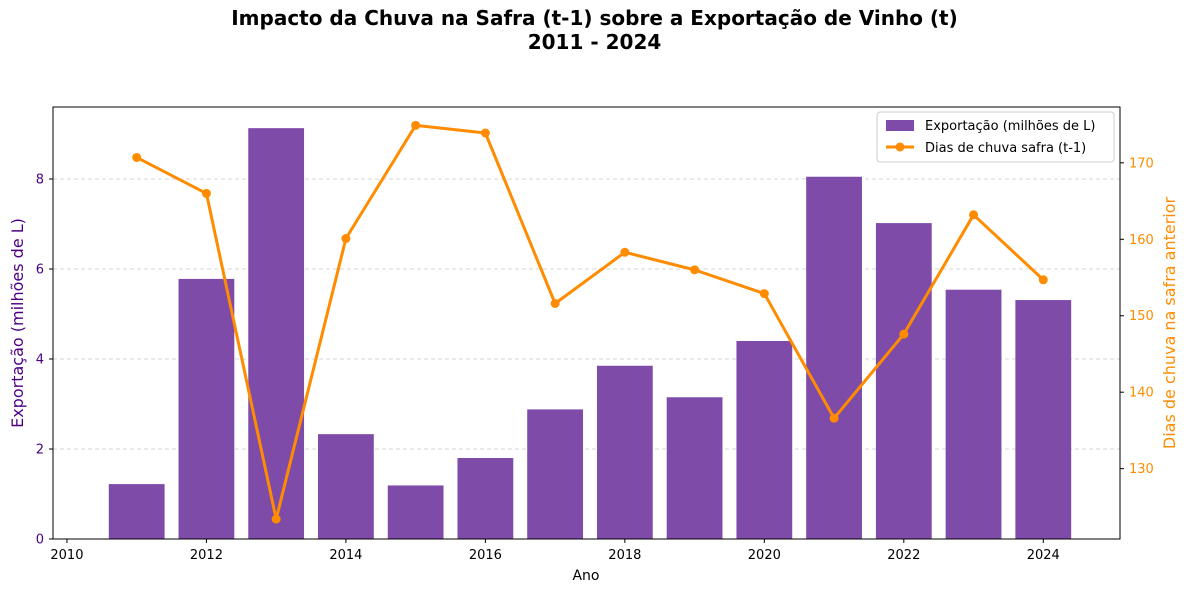  Describe the element at coordinates (1169, 322) in the screenshot. I see `y-axis-label-right: Dias de chuva na safra anterior` at that location.